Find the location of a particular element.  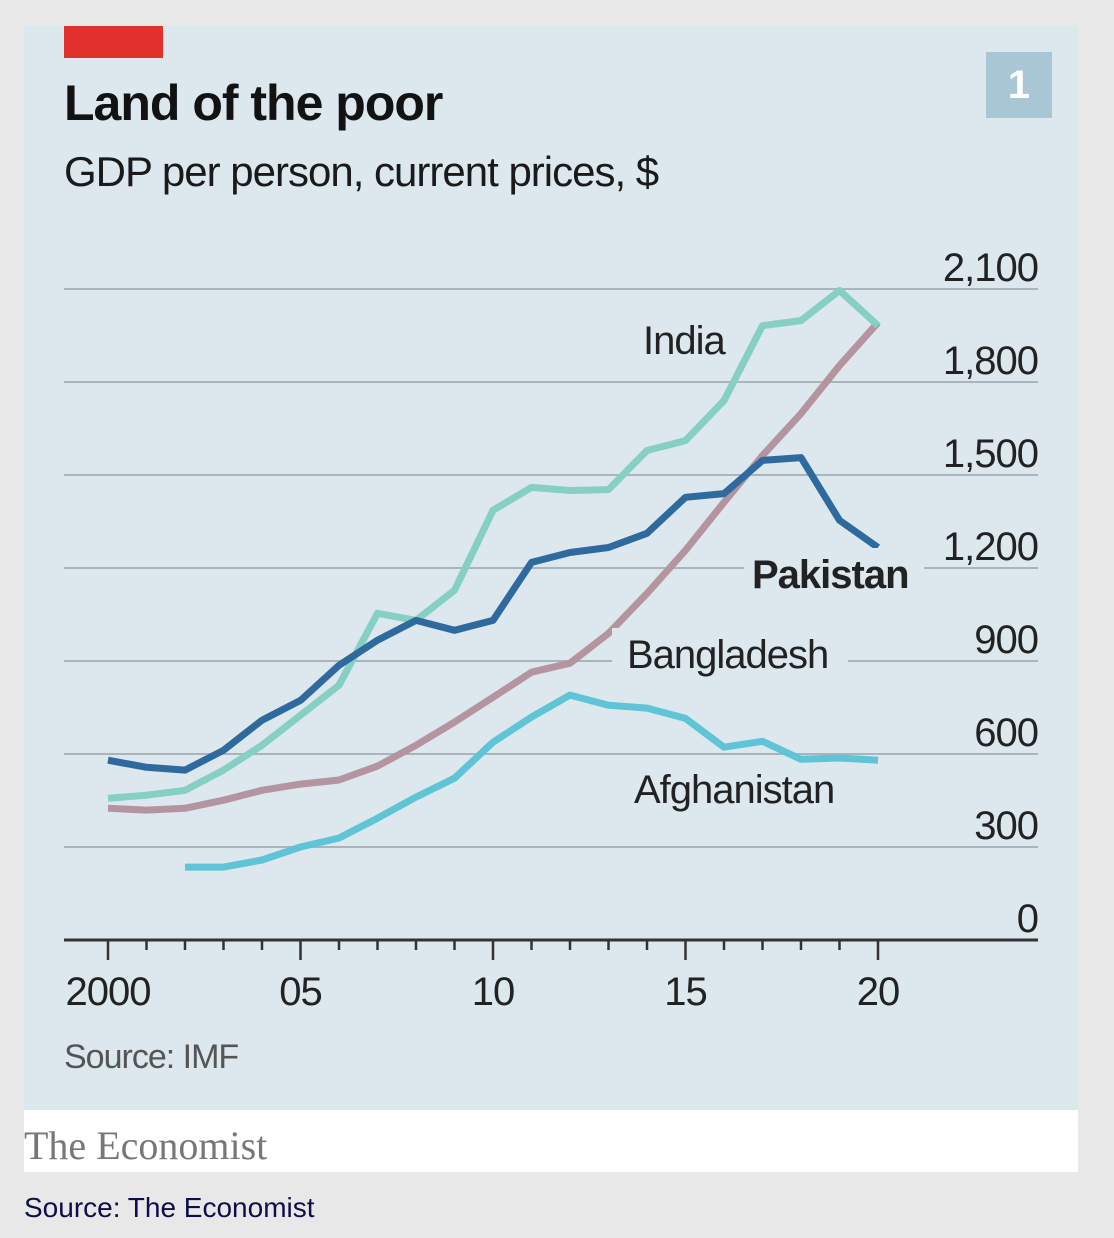

image-caption: Source: The Economist is located at coordinates (169, 1207).